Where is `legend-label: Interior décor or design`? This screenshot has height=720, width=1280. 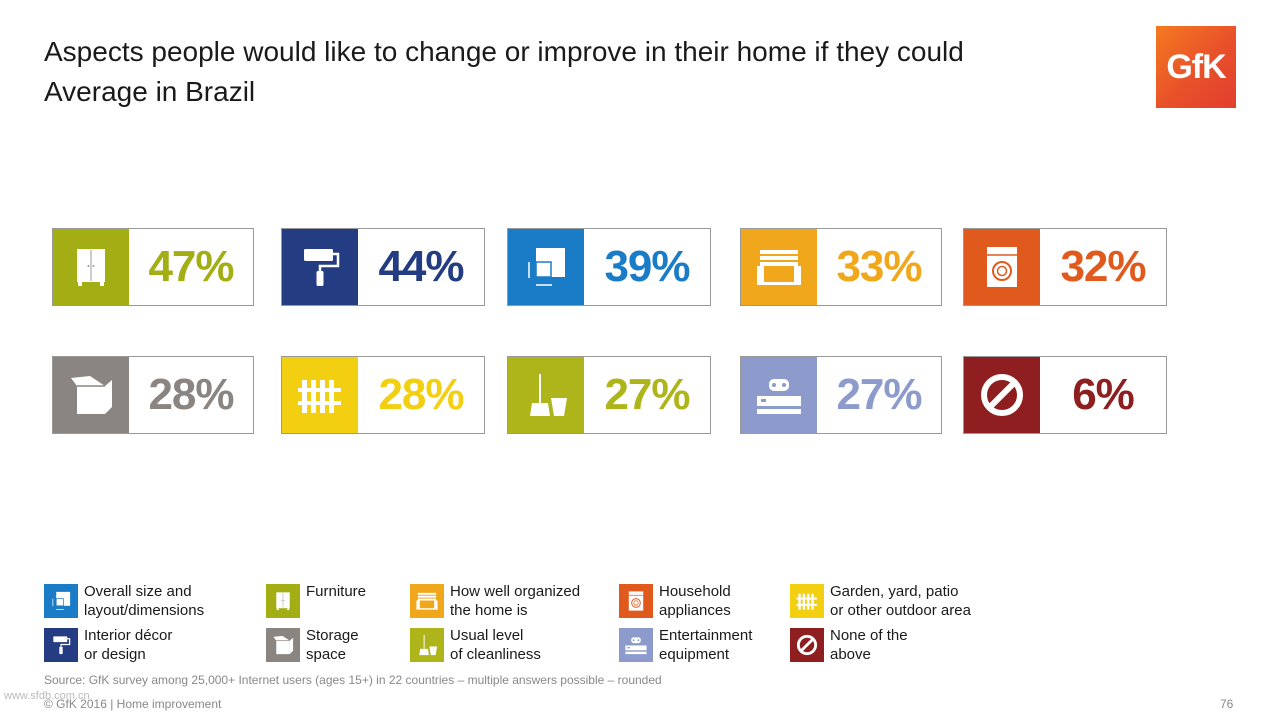
legend-label: Interior décor or design is located at coordinates (128, 645).